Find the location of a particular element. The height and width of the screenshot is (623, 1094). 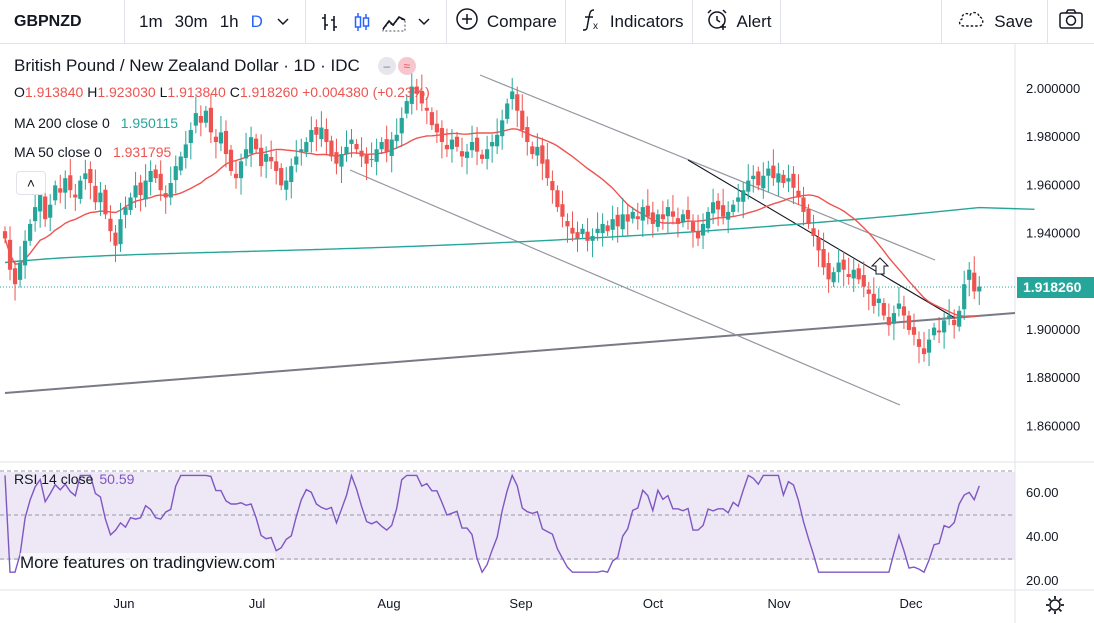

save-label: Save is located at coordinates (1013, 21).